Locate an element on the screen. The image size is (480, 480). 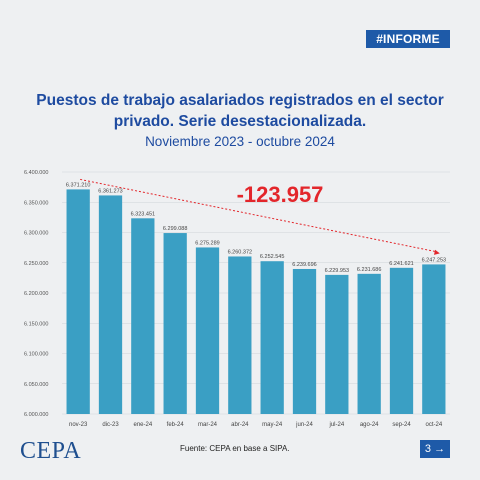
y-tick-label: 6.350.000 is located at coordinates (36, 203).